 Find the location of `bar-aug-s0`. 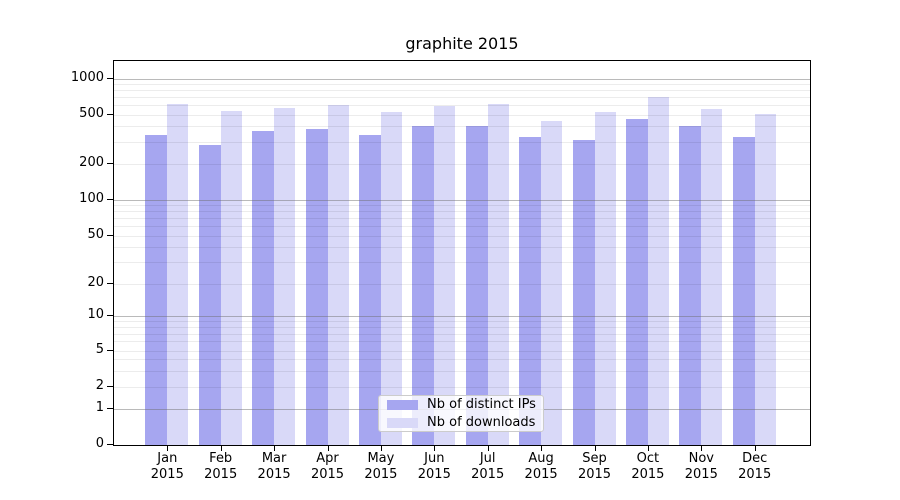

bar-aug-s0 is located at coordinates (530, 291).